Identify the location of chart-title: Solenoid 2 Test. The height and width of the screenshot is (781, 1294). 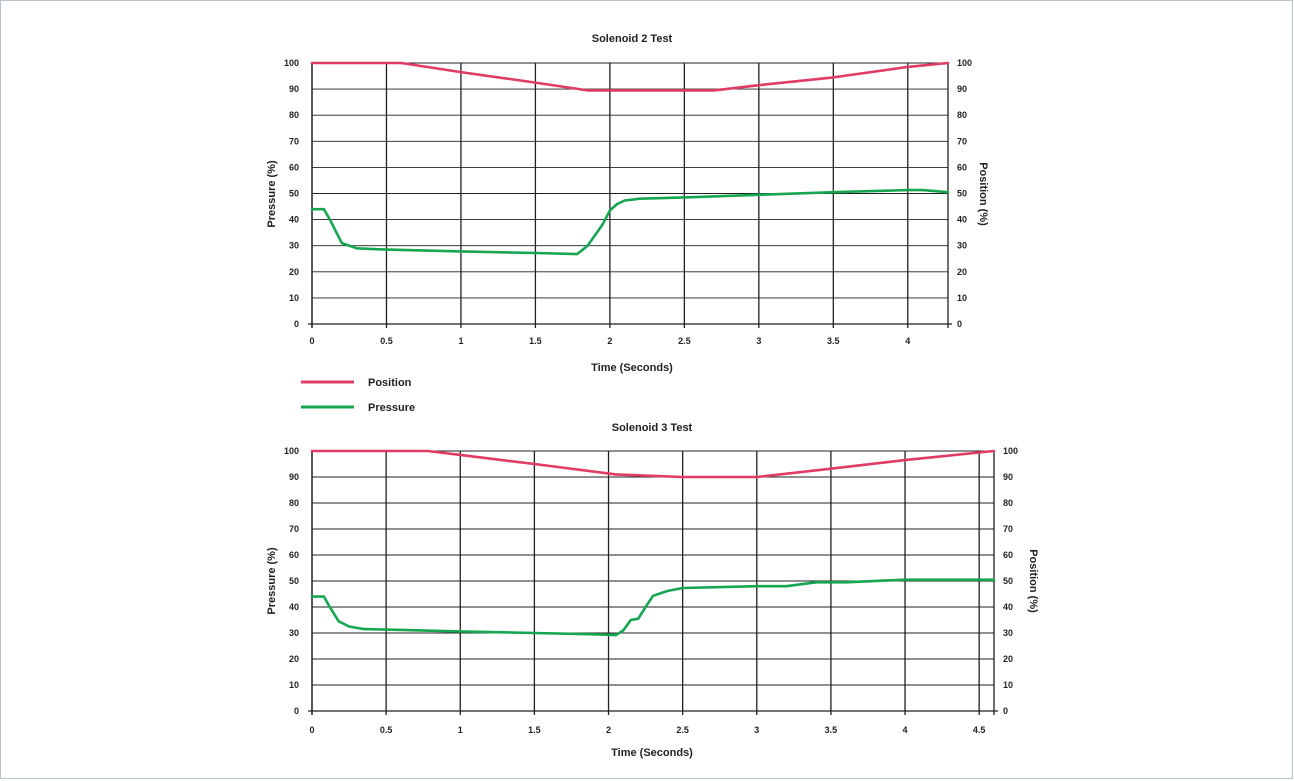
(632, 39).